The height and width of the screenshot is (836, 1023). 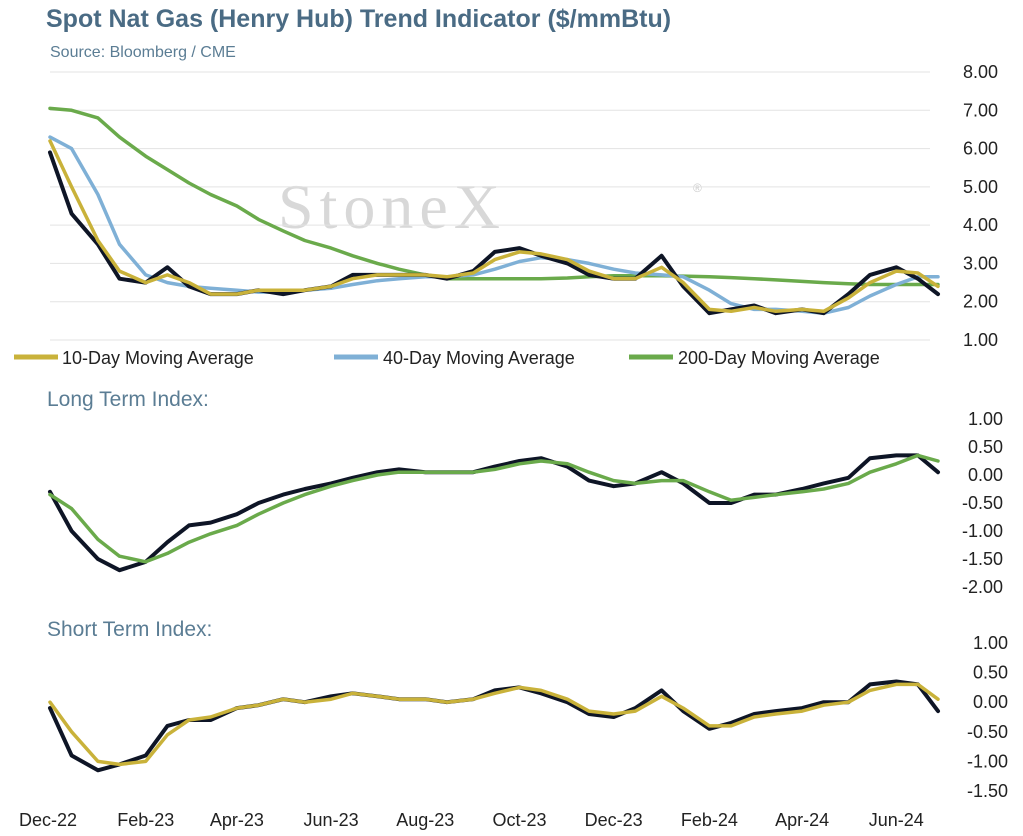 I want to click on y-tick-label: 7.00, so click(x=980, y=110).